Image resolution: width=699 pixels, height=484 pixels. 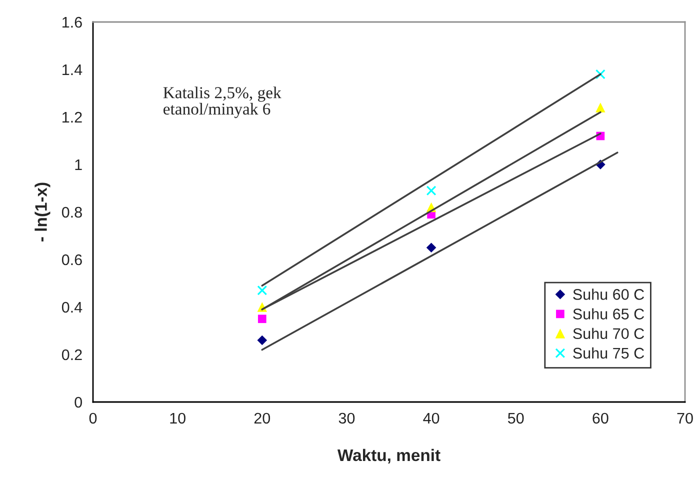 What do you see at coordinates (388, 456) in the screenshot?
I see `x-axis-title: Waktu, menit` at bounding box center [388, 456].